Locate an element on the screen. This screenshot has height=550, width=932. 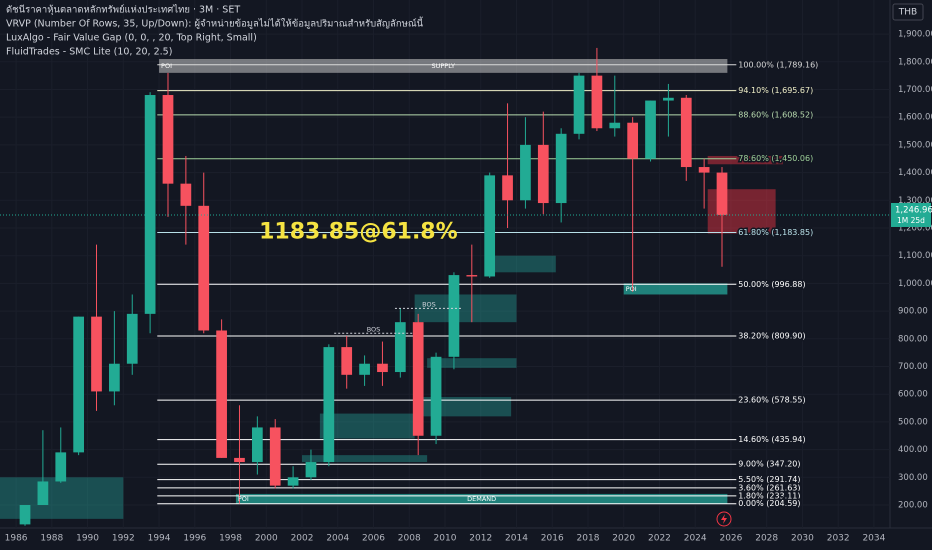
countdown: 1M 25d is located at coordinates (911, 220).